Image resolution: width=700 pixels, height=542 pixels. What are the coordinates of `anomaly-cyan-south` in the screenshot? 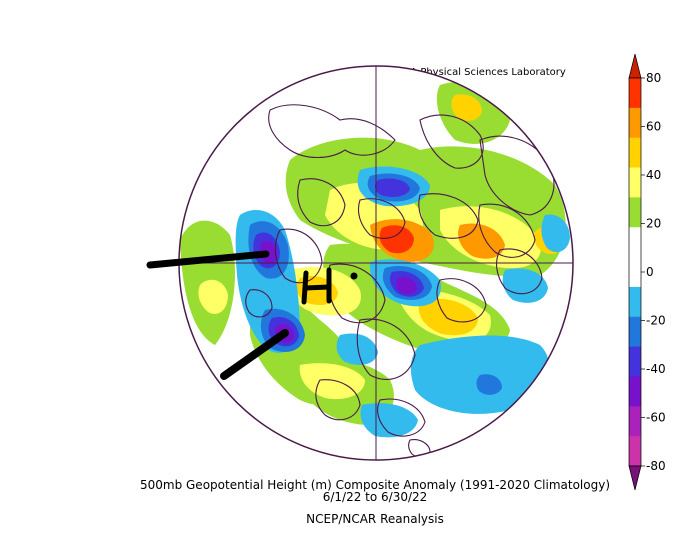 It's located at (389, 420).